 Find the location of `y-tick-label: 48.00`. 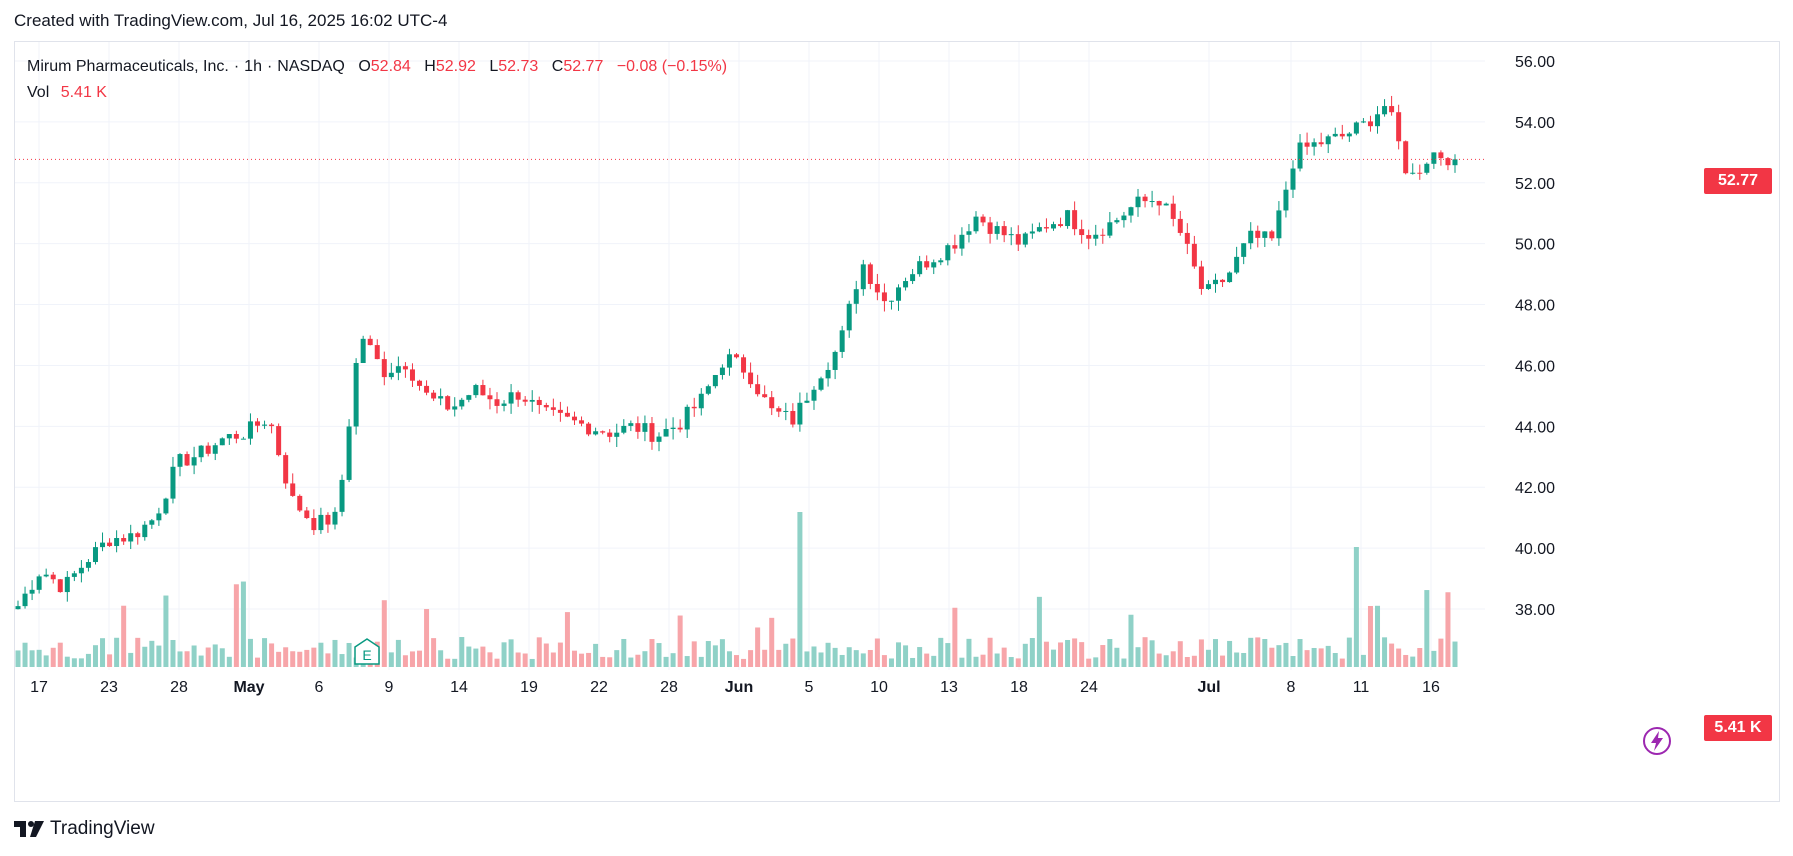

y-tick-label: 48.00 is located at coordinates (1535, 306).